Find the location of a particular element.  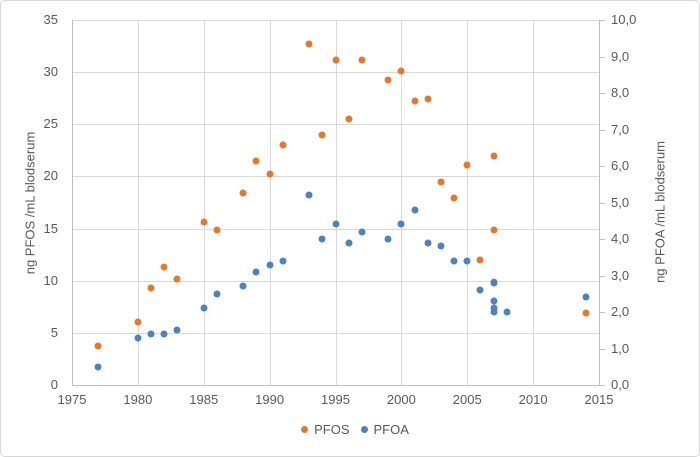

left-tick-label: 5 is located at coordinates (54, 332).